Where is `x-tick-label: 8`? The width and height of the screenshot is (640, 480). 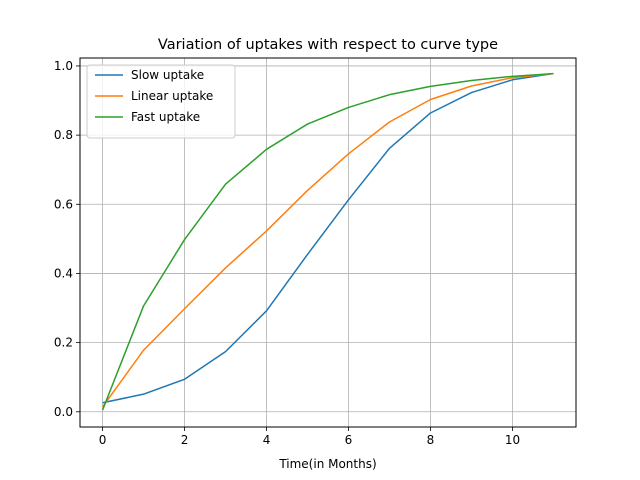 x-tick-label: 8 is located at coordinates (431, 440).